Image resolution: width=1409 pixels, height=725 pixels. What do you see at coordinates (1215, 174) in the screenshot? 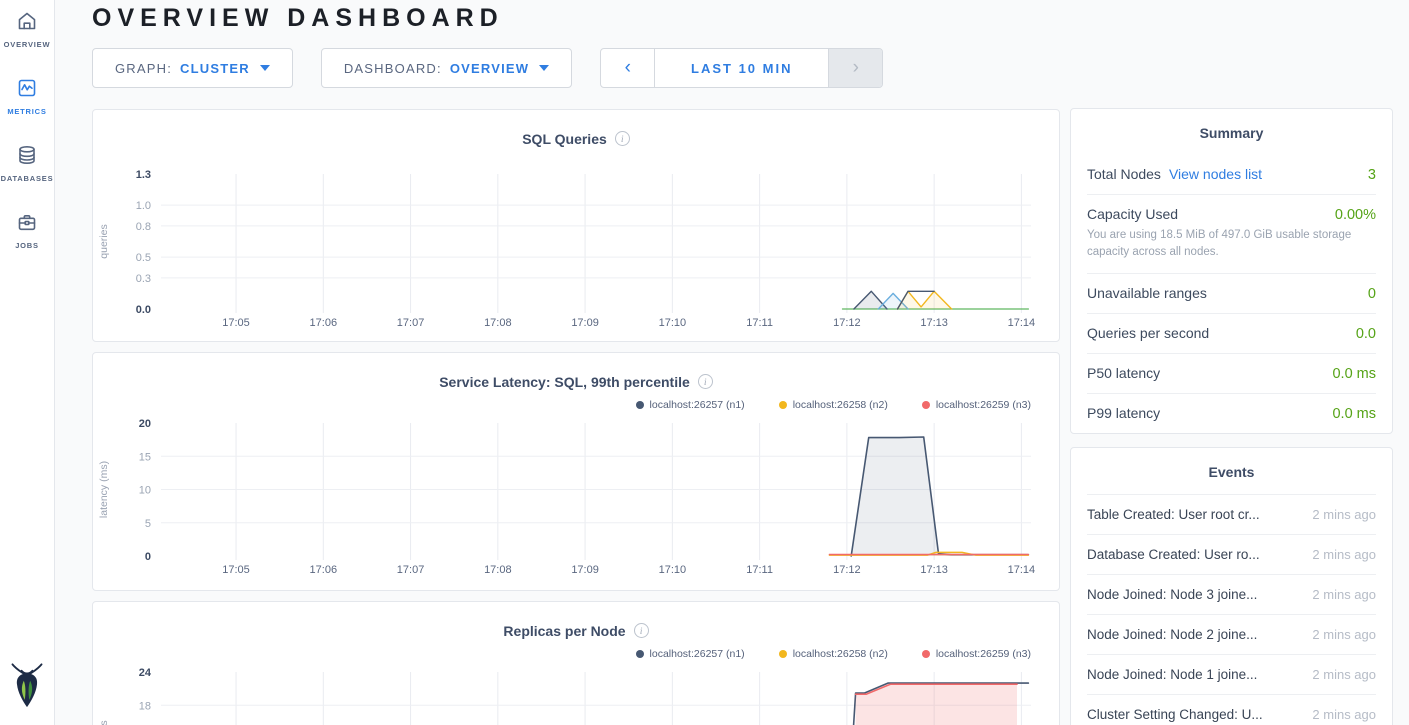
I see `view-nodes-list-link: View nodes list` at bounding box center [1215, 174].